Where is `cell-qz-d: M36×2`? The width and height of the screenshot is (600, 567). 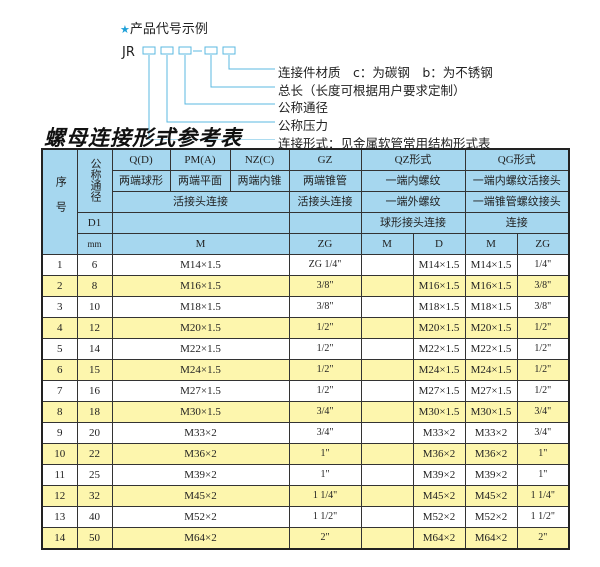
cell-qz-d: M36×2 is located at coordinates (439, 454).